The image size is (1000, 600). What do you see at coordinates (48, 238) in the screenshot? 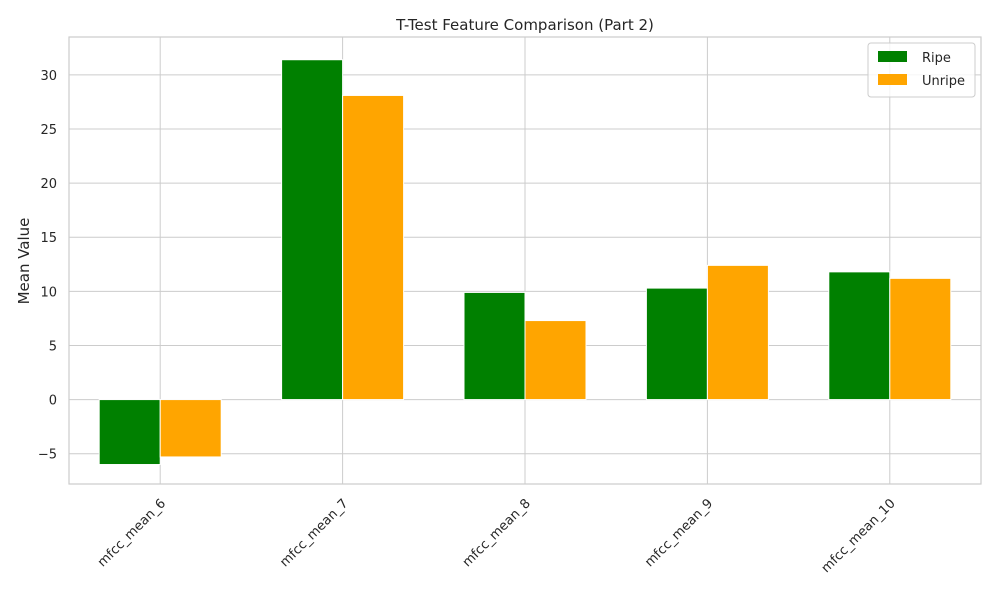
I see `y-tick-label: 15` at bounding box center [48, 238].